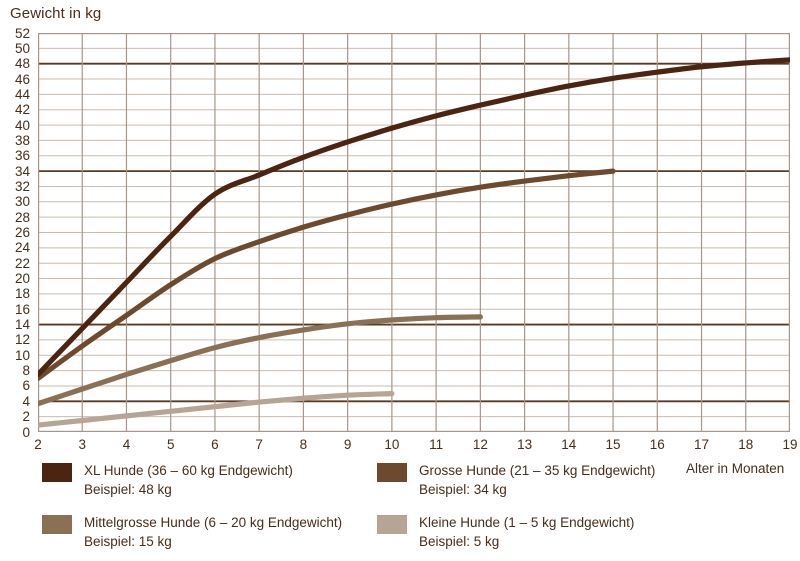  What do you see at coordinates (22, 171) in the screenshot?
I see `y-tick-label: 34` at bounding box center [22, 171].